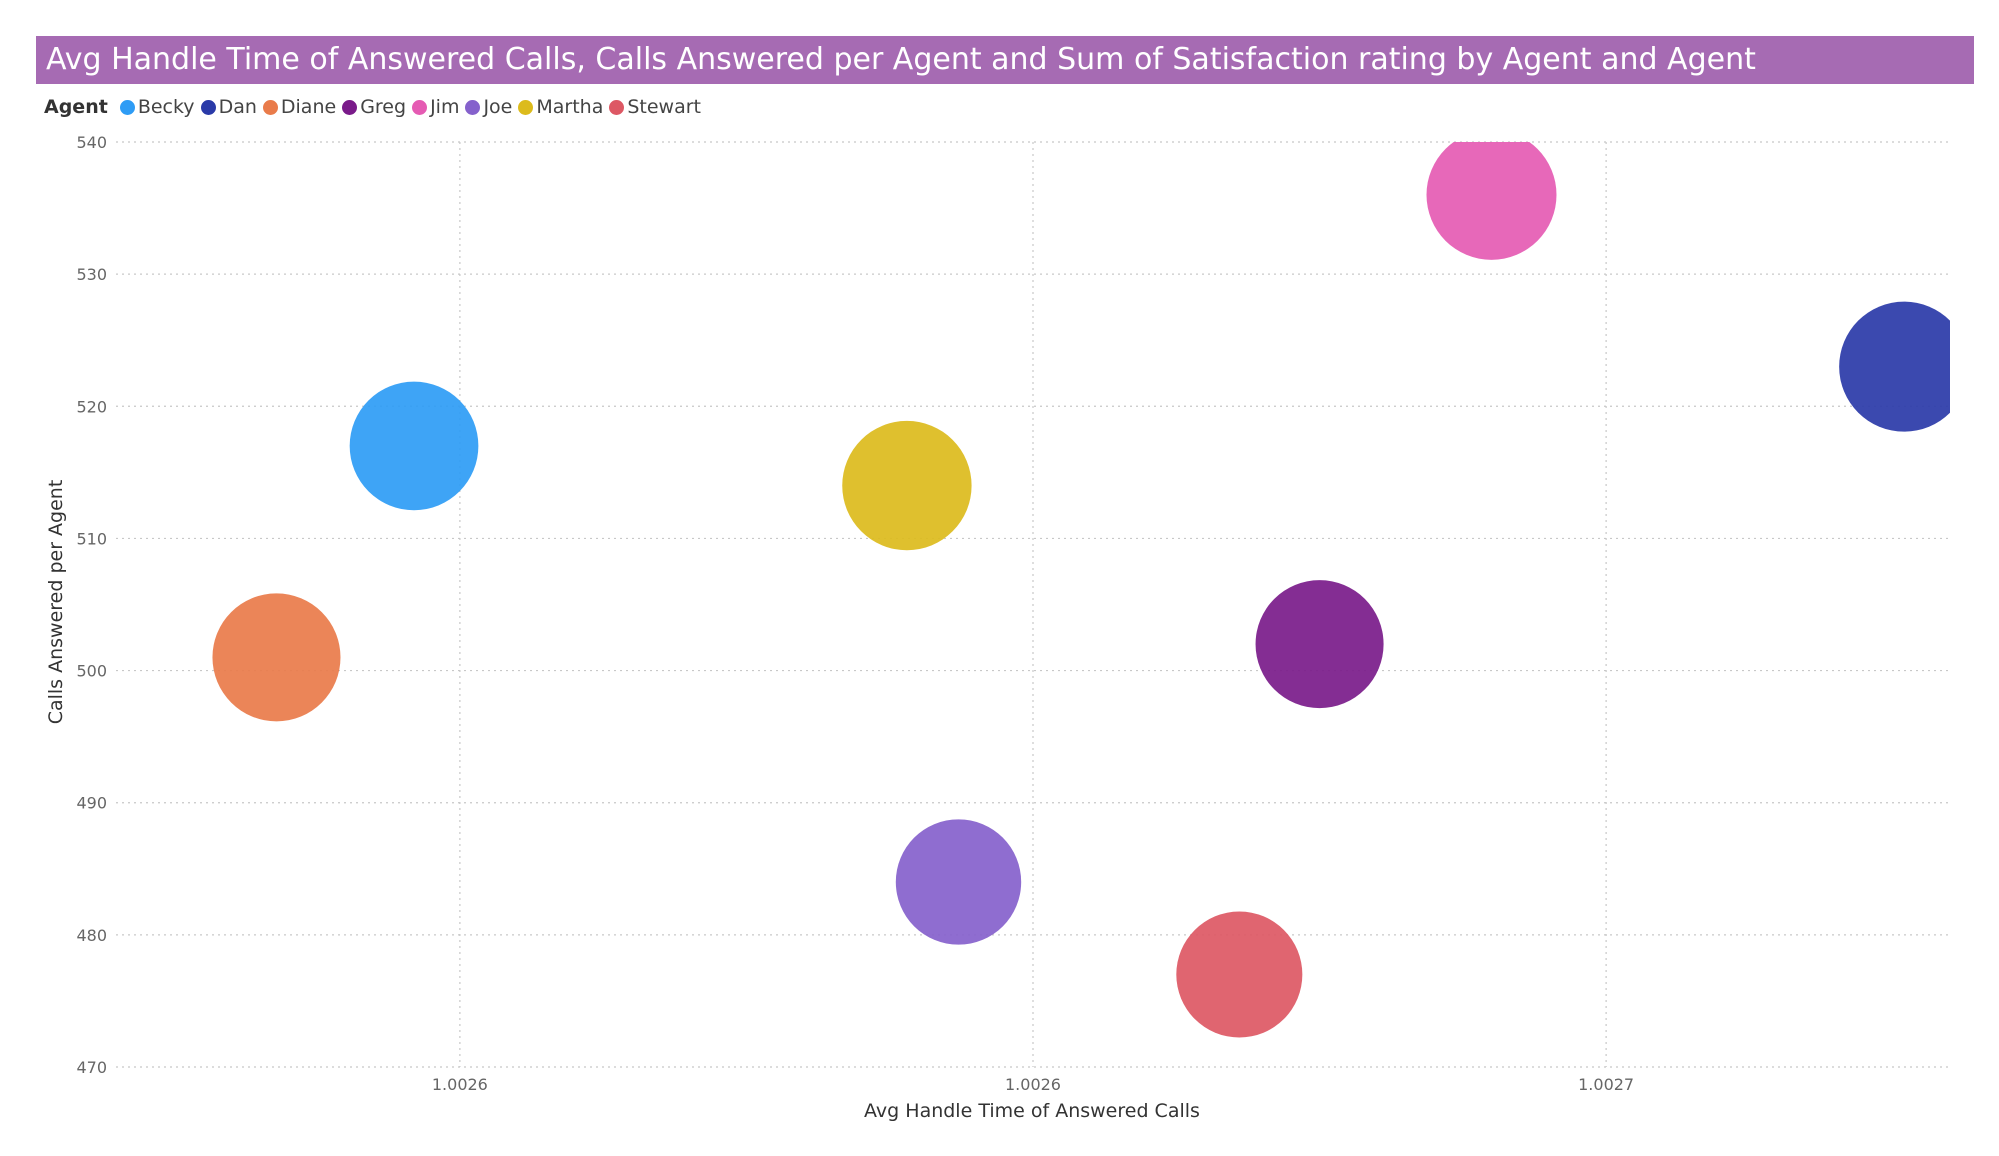  Describe the element at coordinates (91, 538) in the screenshot. I see `y-tick-label: 510` at that location.